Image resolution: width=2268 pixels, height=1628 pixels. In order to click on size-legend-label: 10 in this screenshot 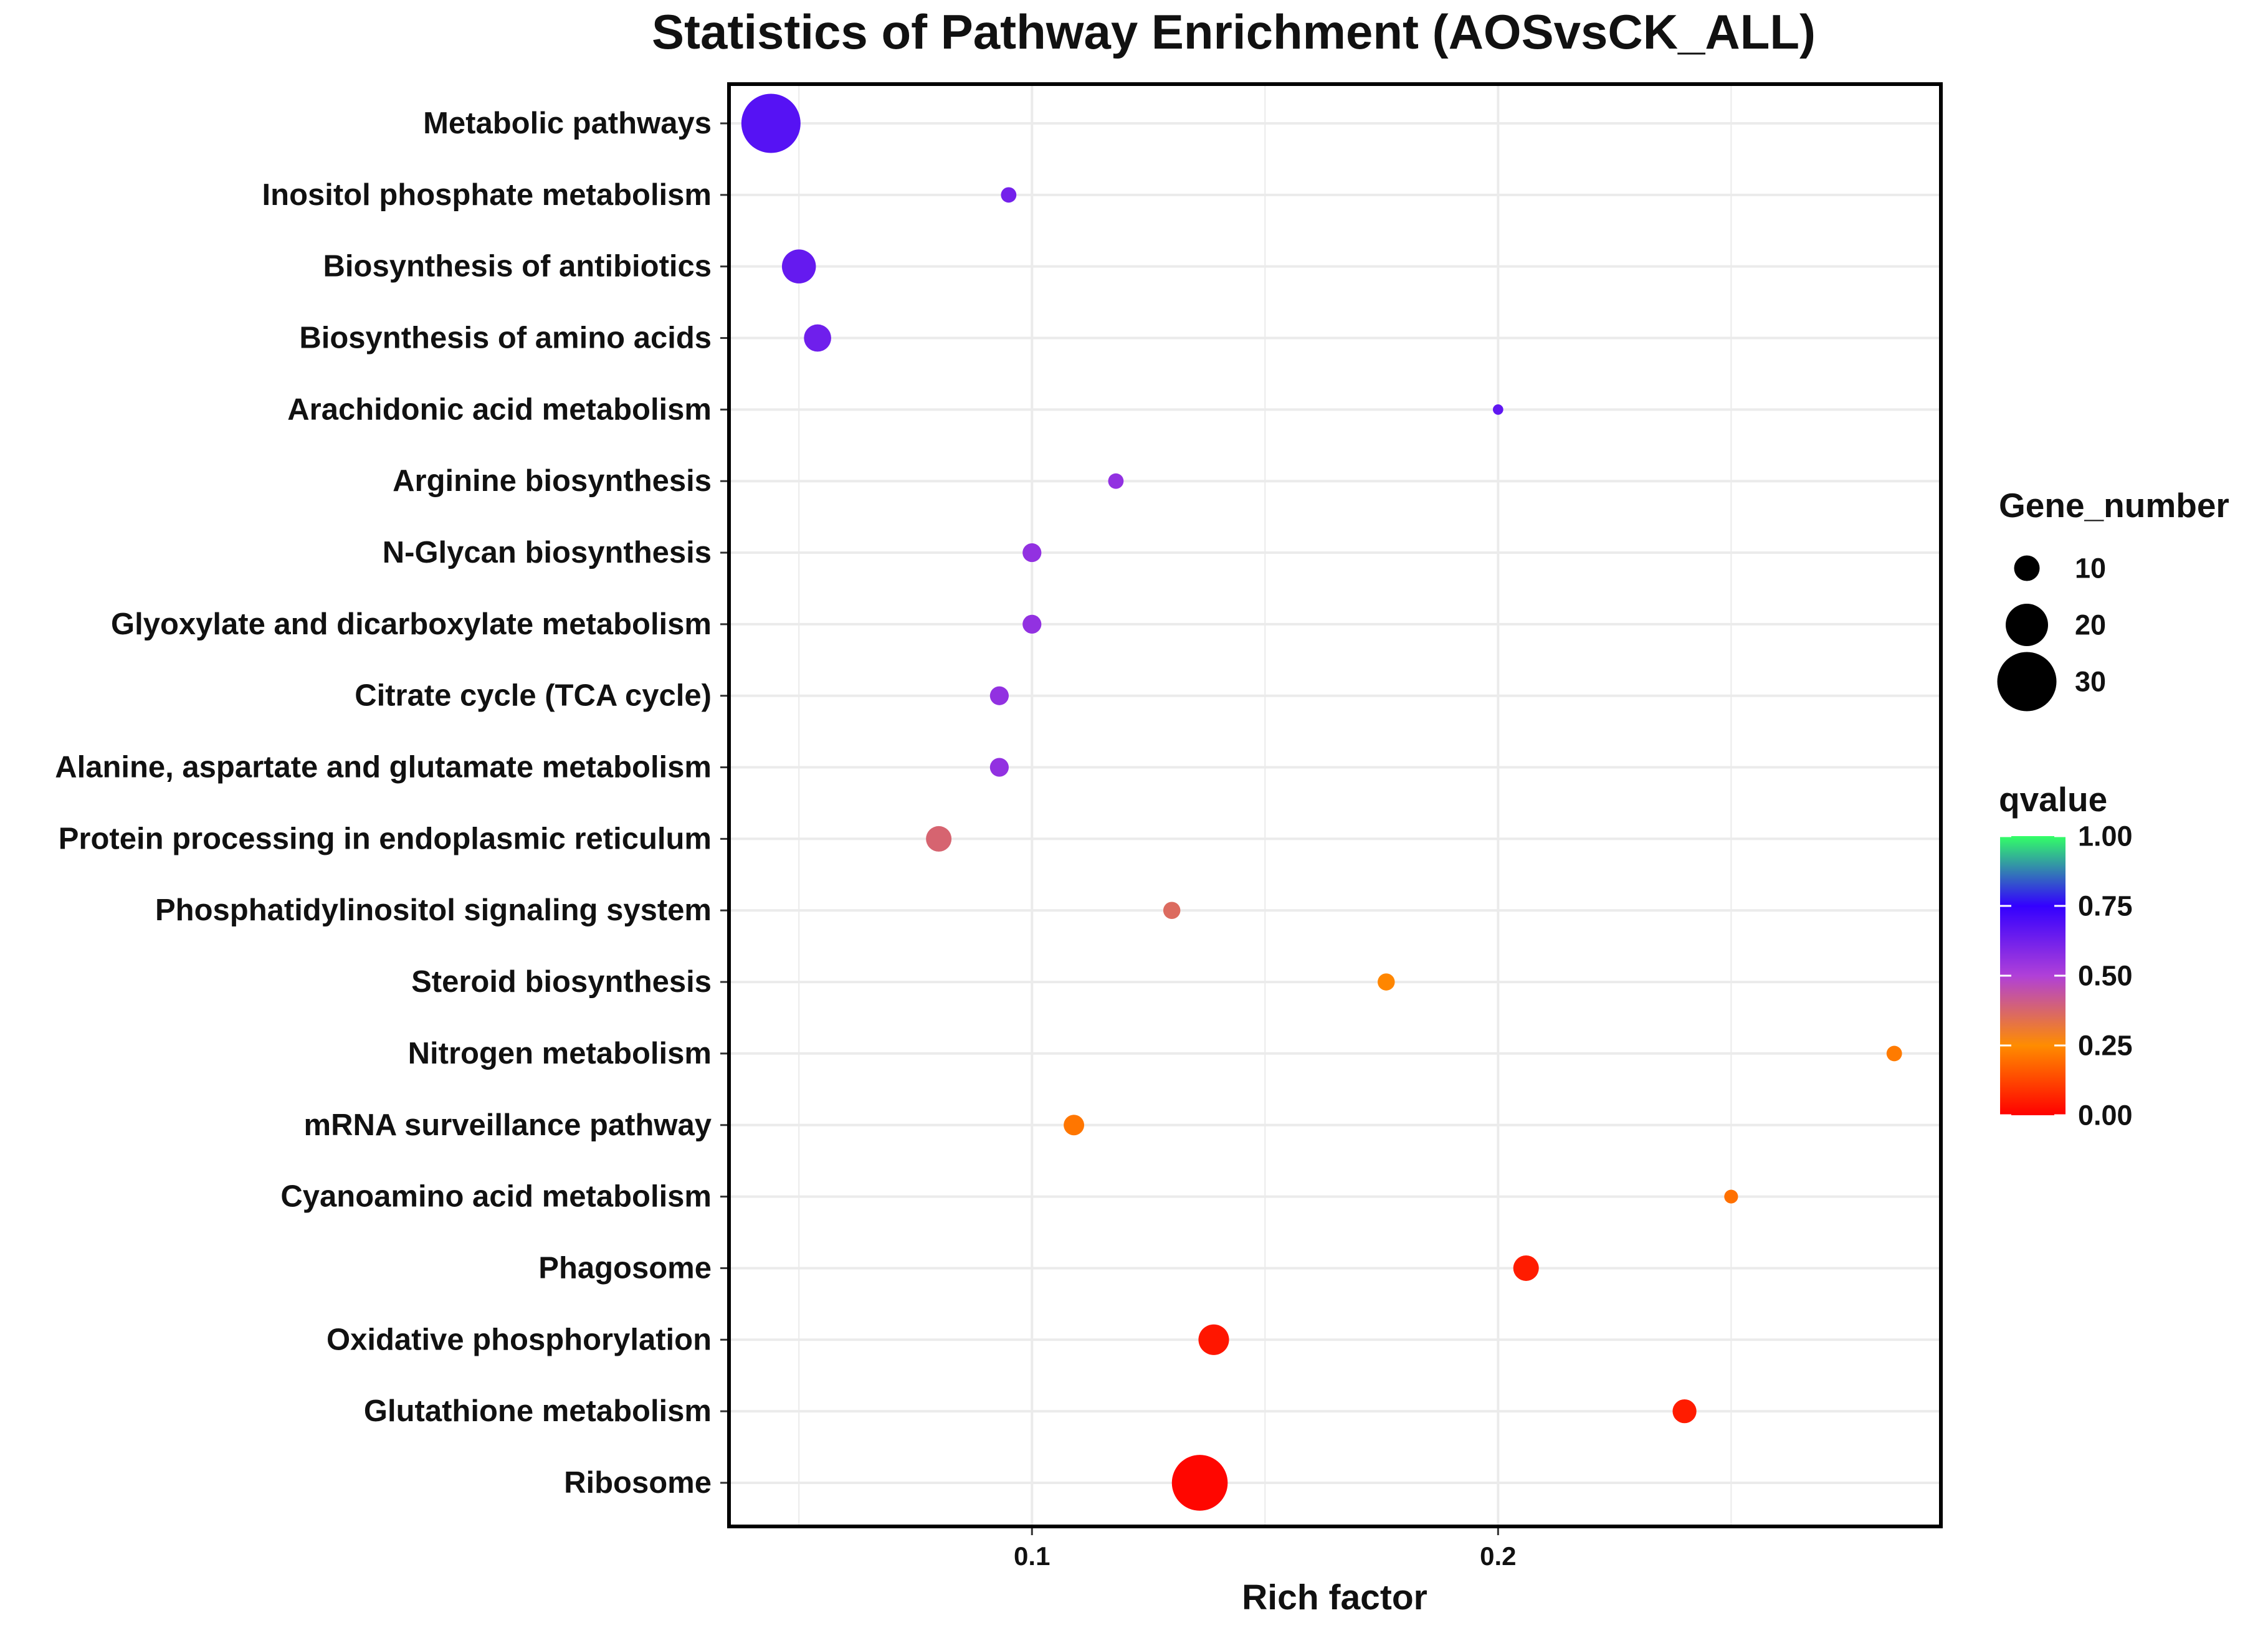, I will do `click(2090, 568)`.